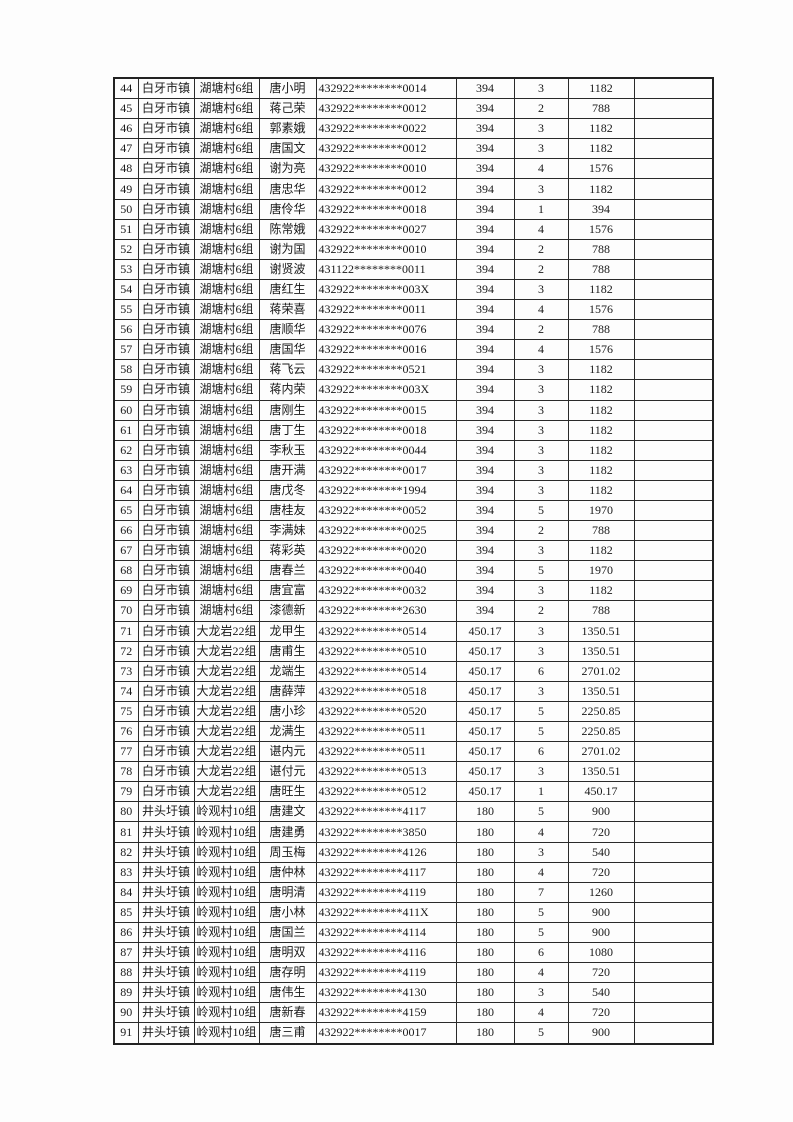  What do you see at coordinates (386, 289) in the screenshot?
I see `id-number-cell: 432922********003X` at bounding box center [386, 289].